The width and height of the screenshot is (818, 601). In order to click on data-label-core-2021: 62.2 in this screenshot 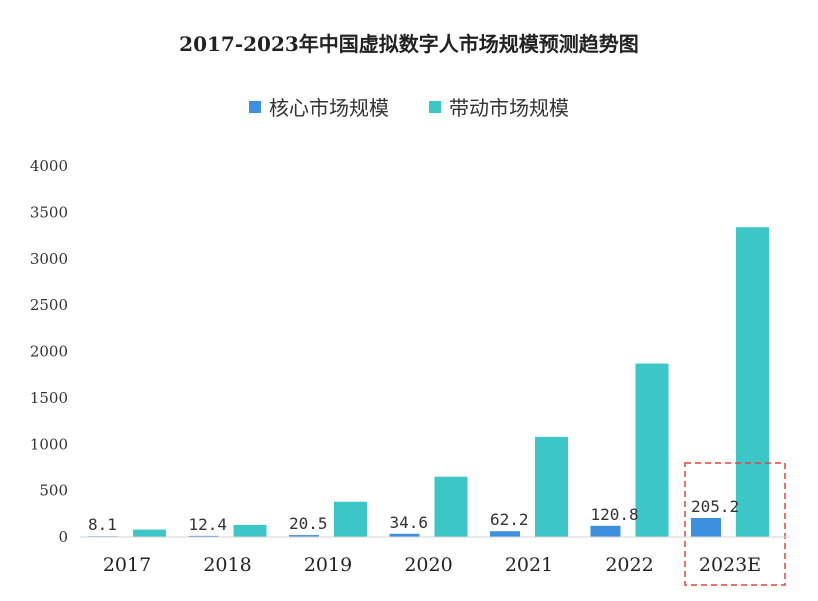, I will do `click(509, 519)`.